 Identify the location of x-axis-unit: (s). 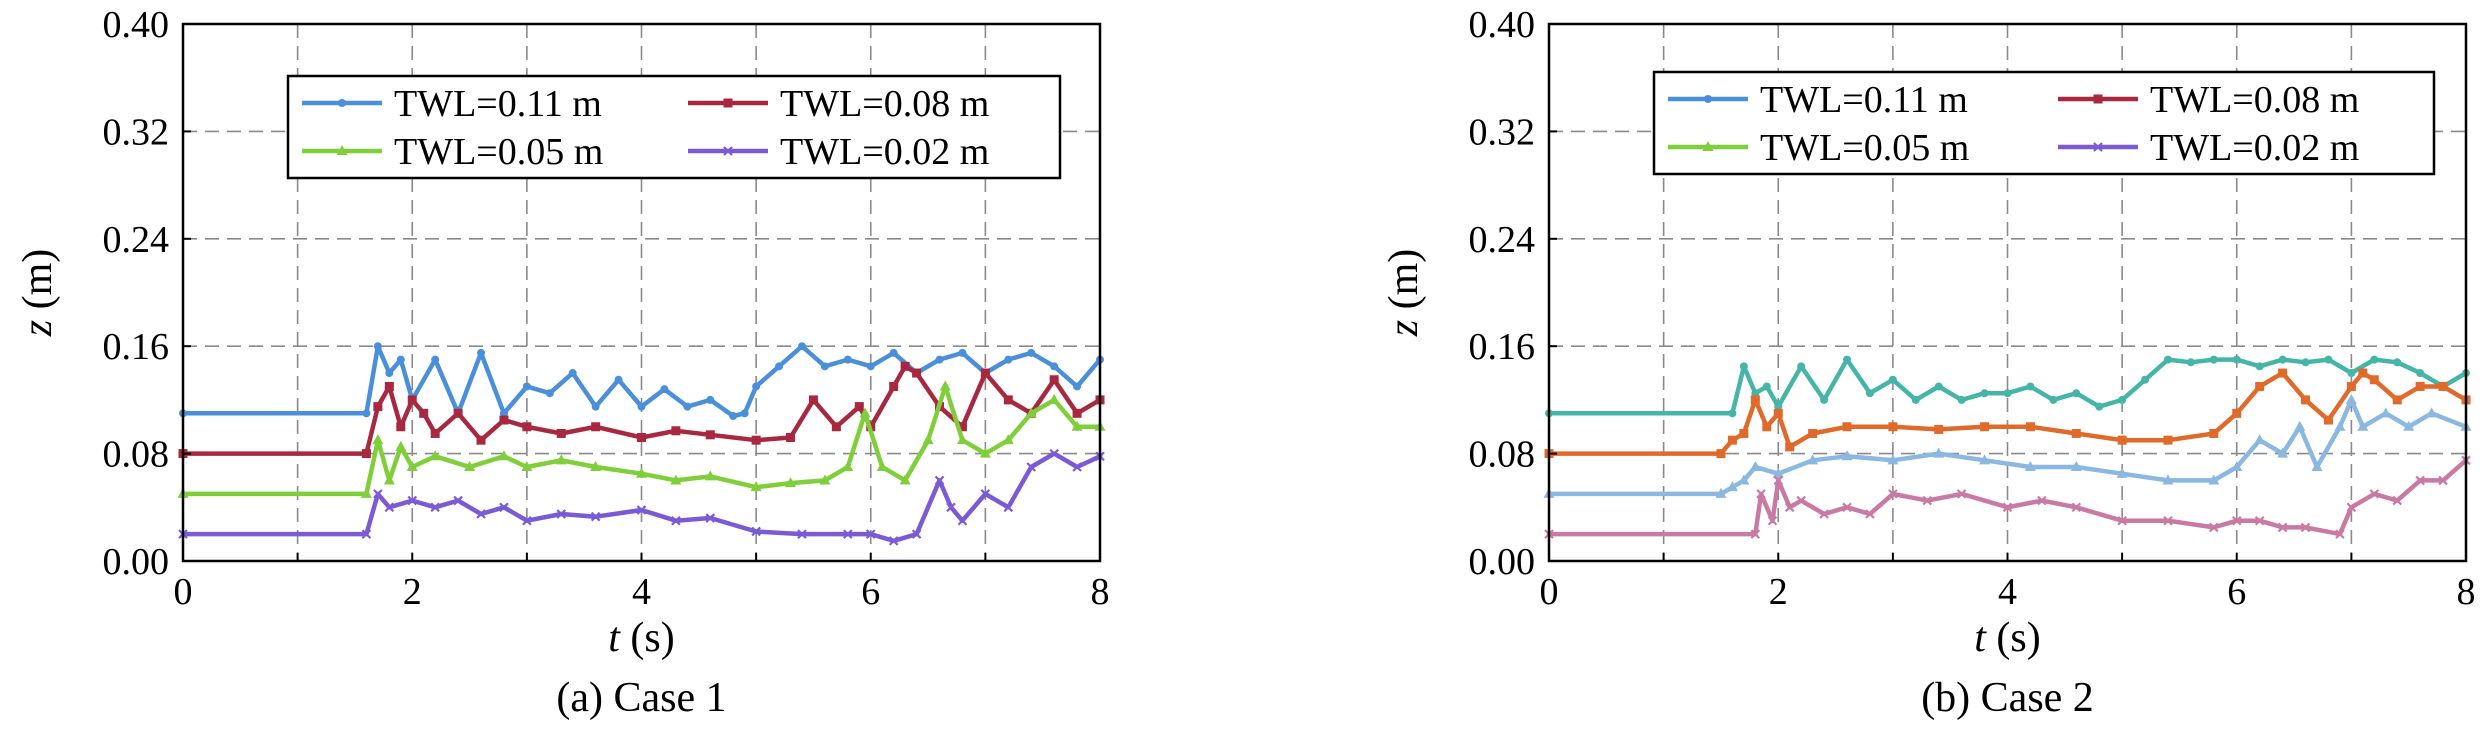
(2013, 638).